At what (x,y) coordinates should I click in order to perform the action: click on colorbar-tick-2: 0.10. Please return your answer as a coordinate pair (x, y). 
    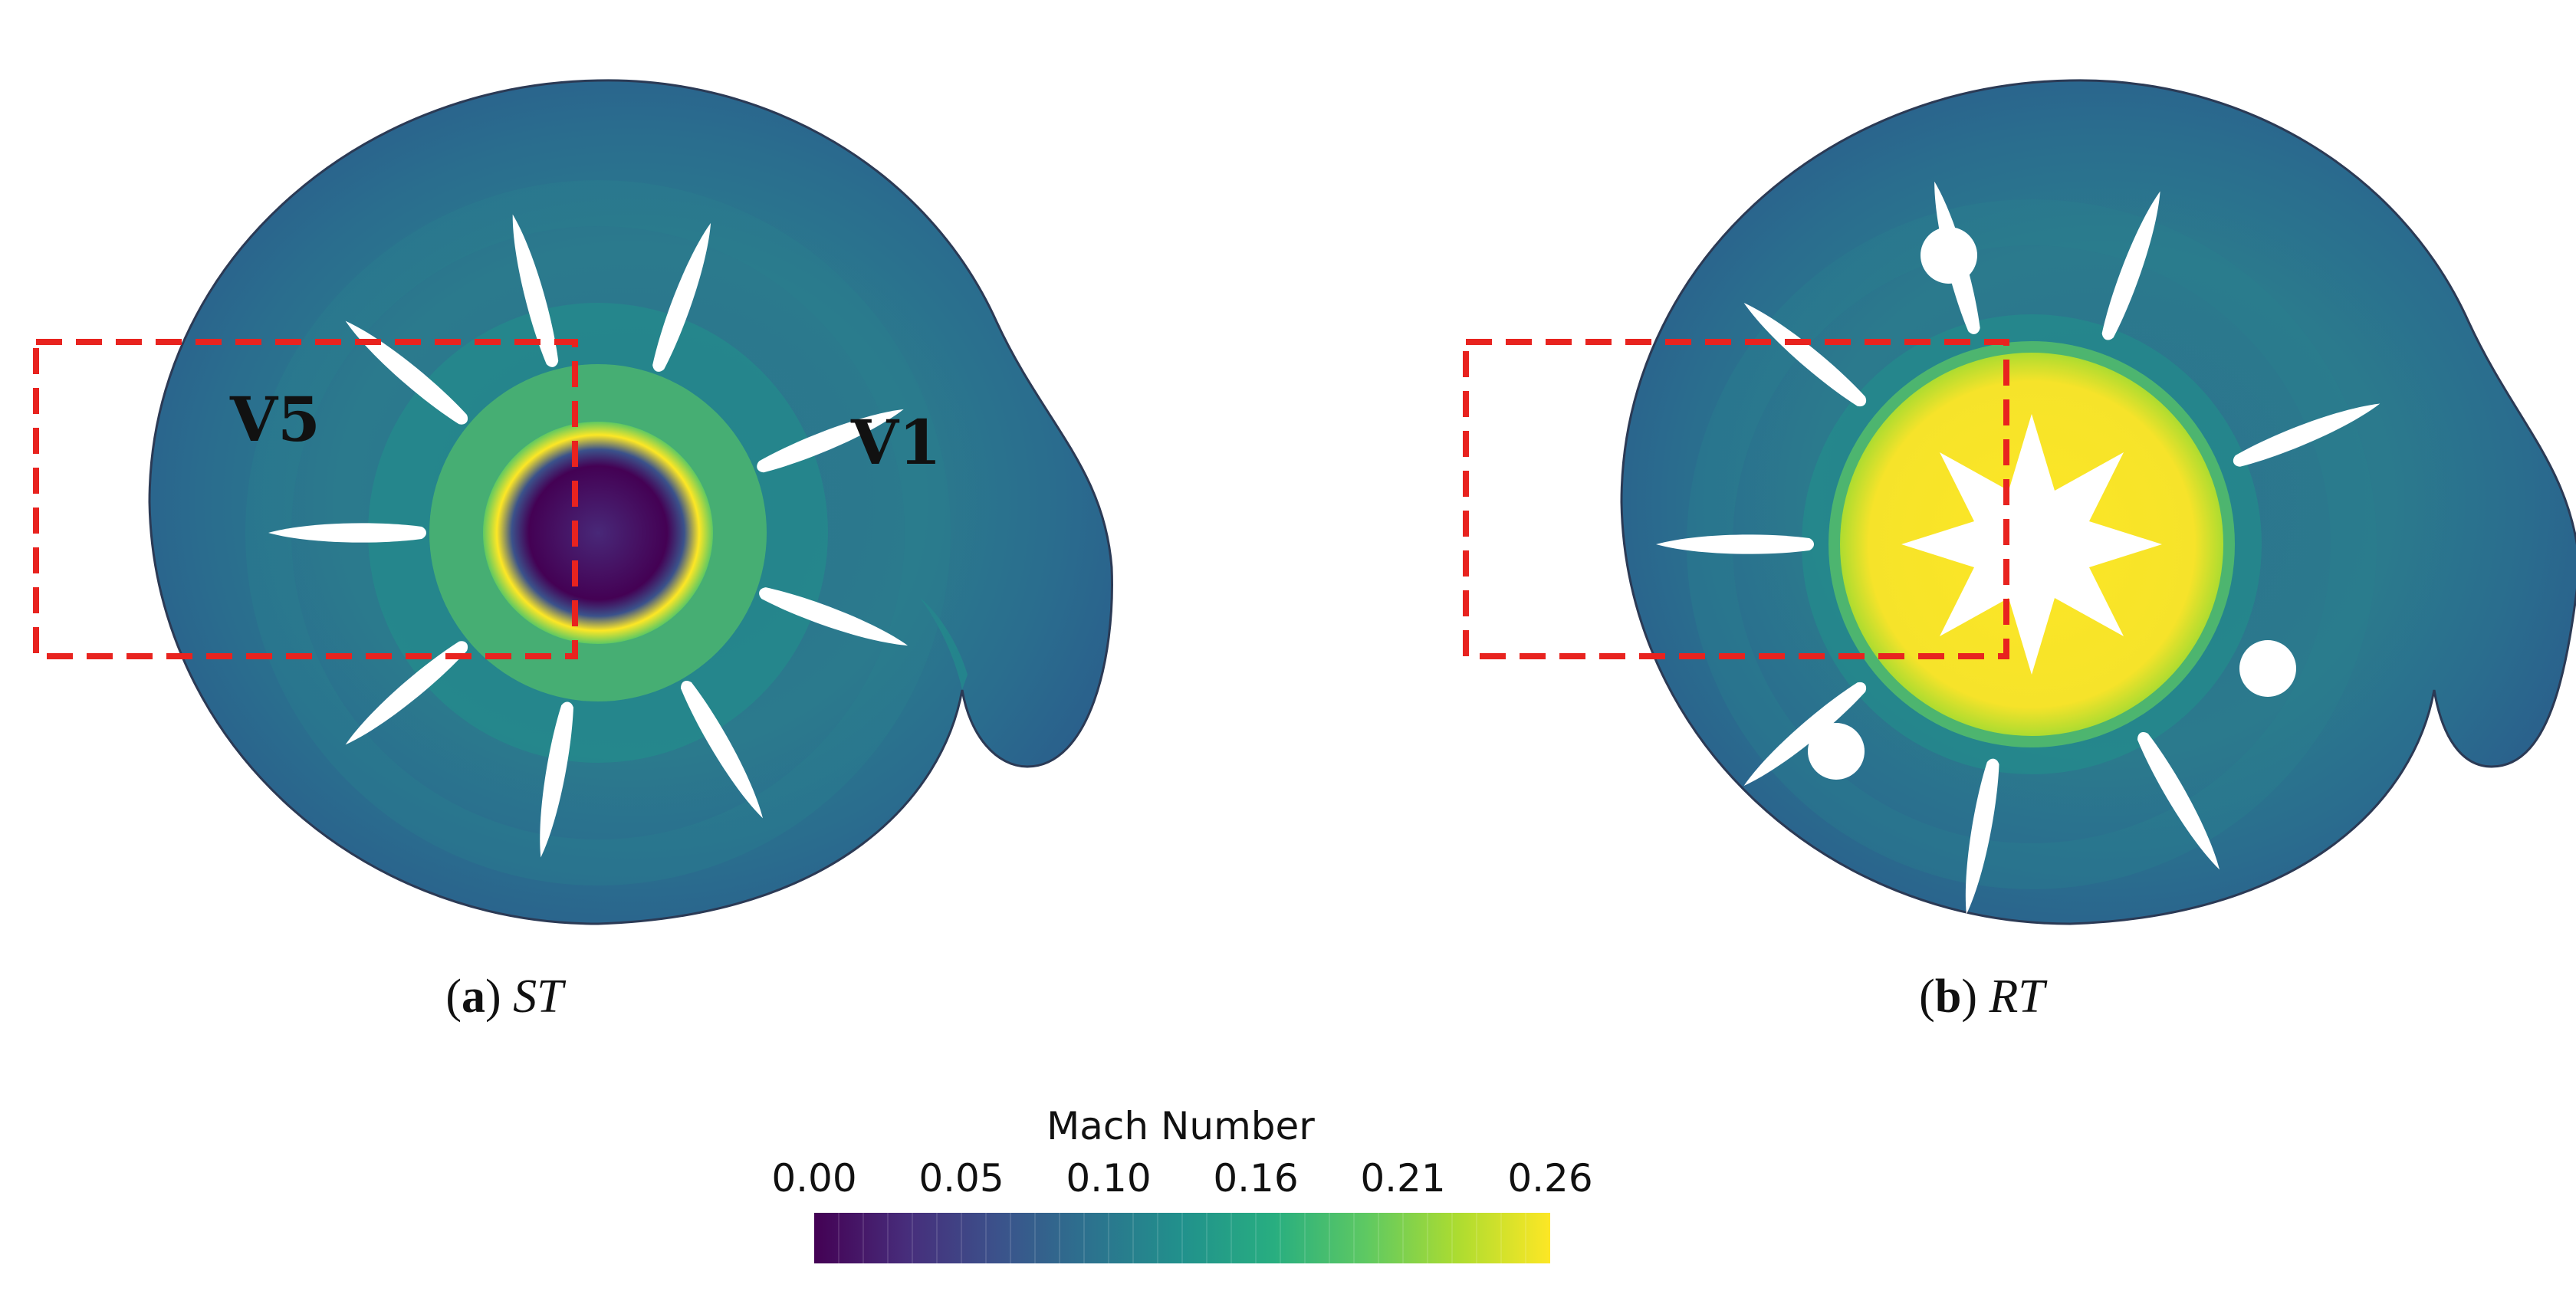
    Looking at the image, I should click on (1109, 1178).